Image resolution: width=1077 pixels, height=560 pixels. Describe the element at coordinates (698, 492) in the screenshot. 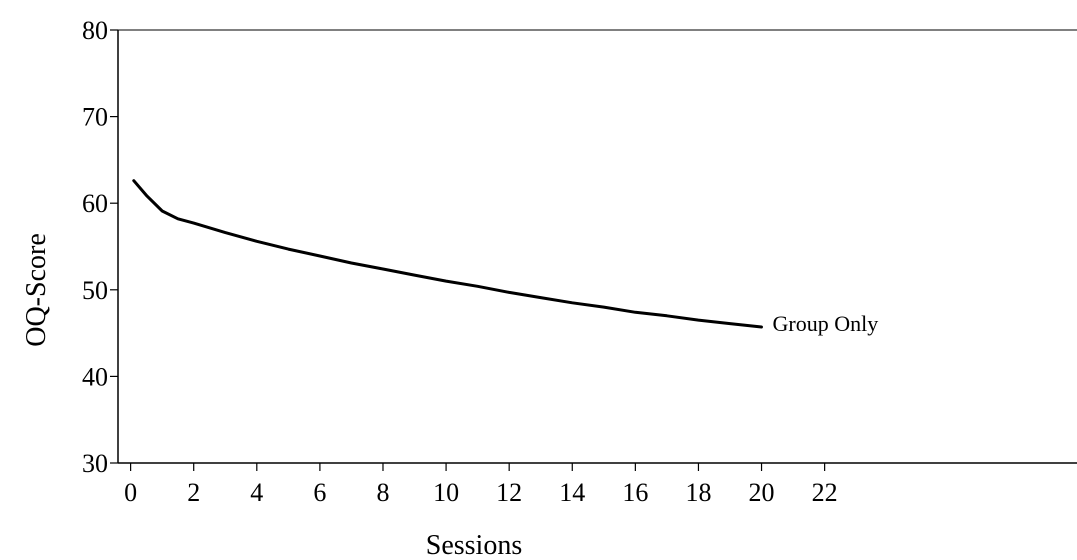

I see `x-tick-label: 18` at that location.